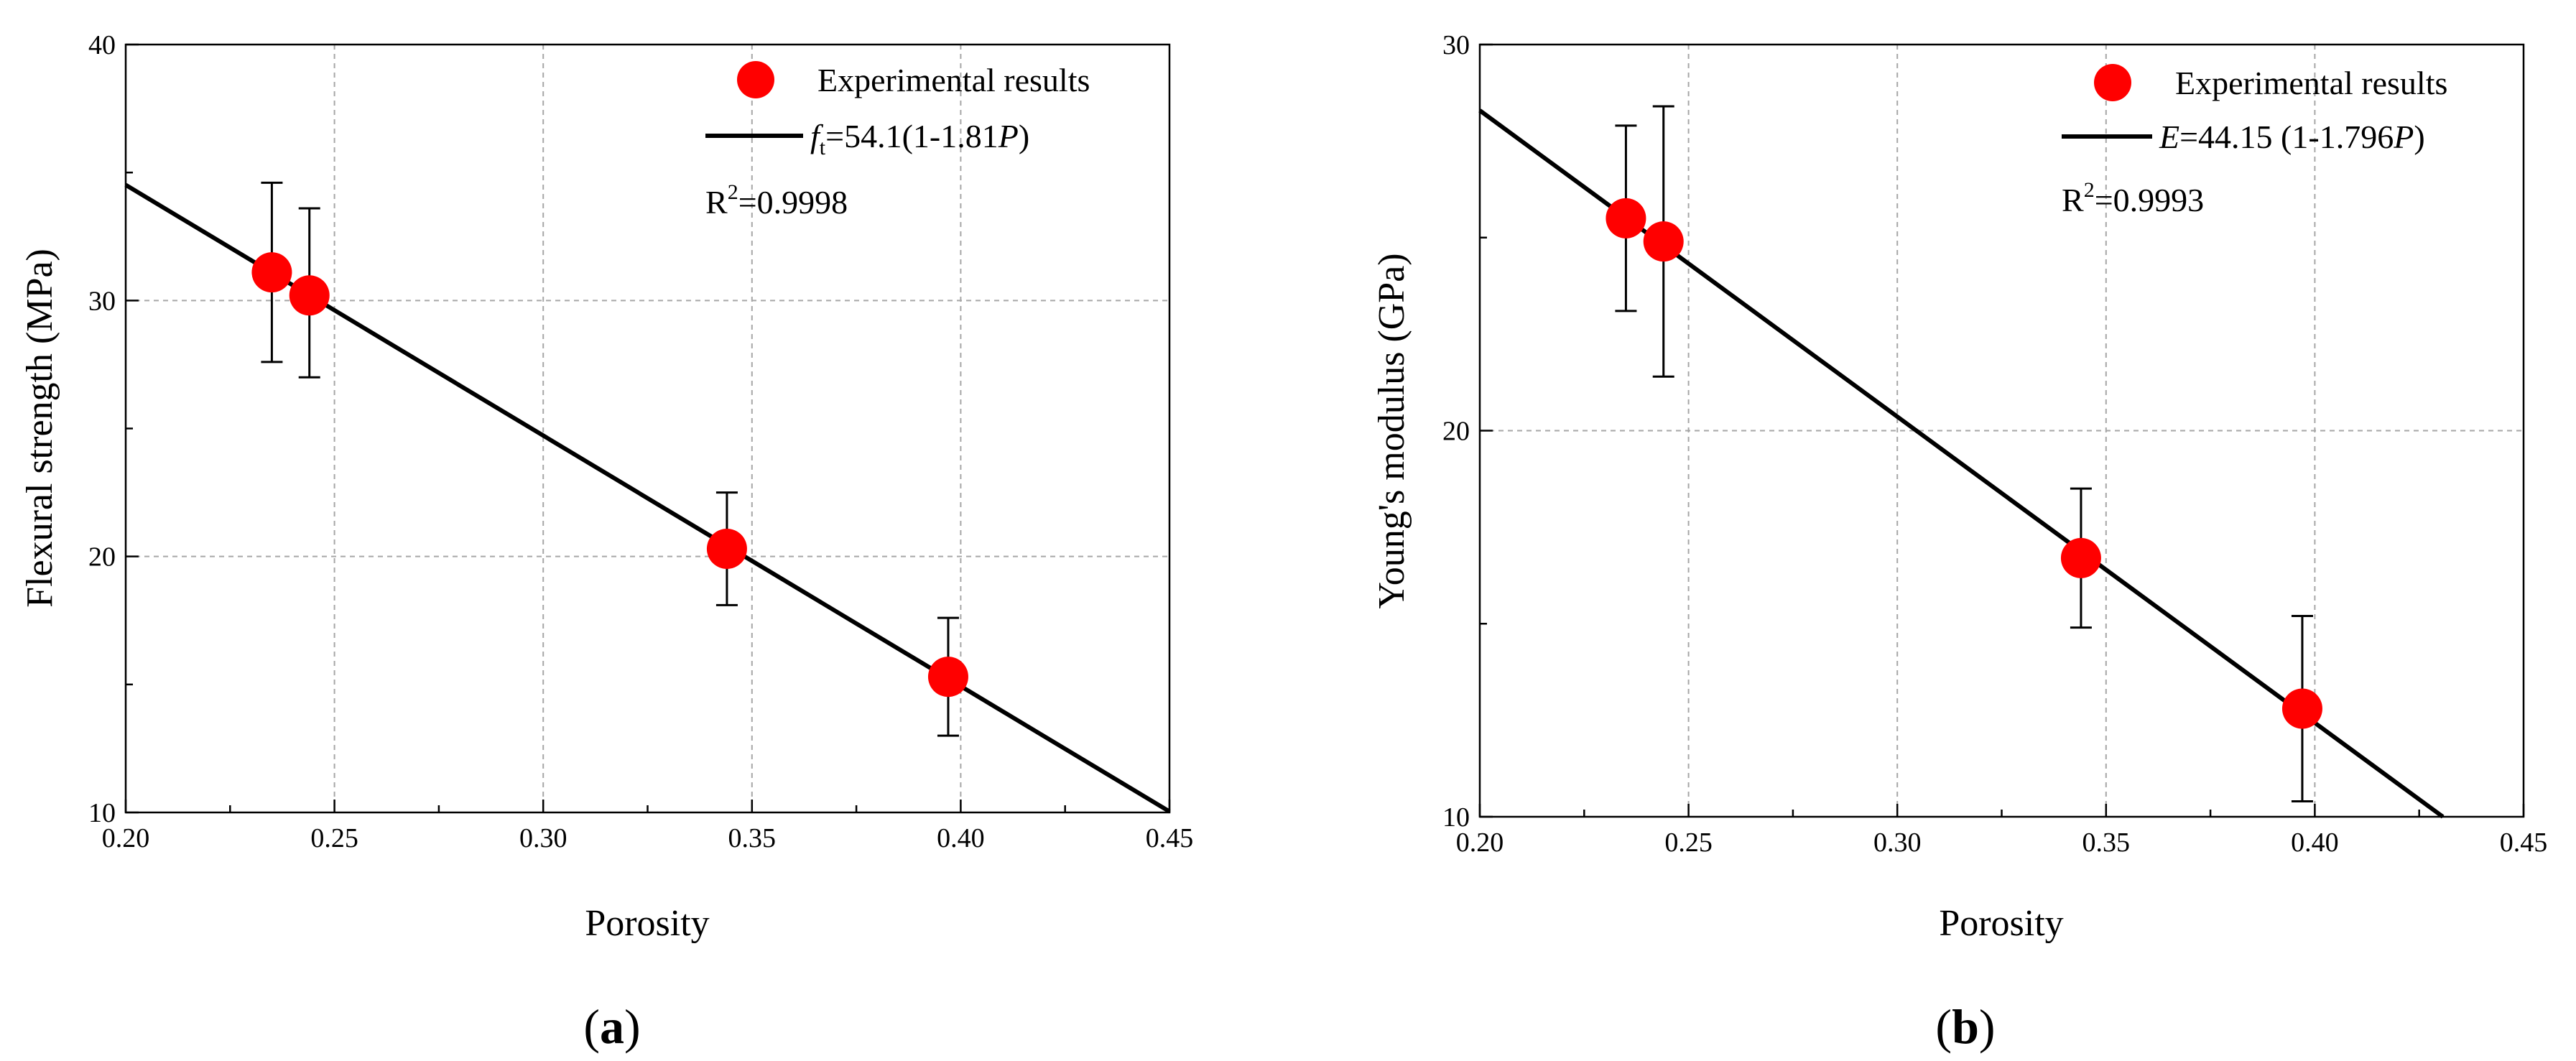  I want to click on panel-letter-b: b, so click(1965, 1027).